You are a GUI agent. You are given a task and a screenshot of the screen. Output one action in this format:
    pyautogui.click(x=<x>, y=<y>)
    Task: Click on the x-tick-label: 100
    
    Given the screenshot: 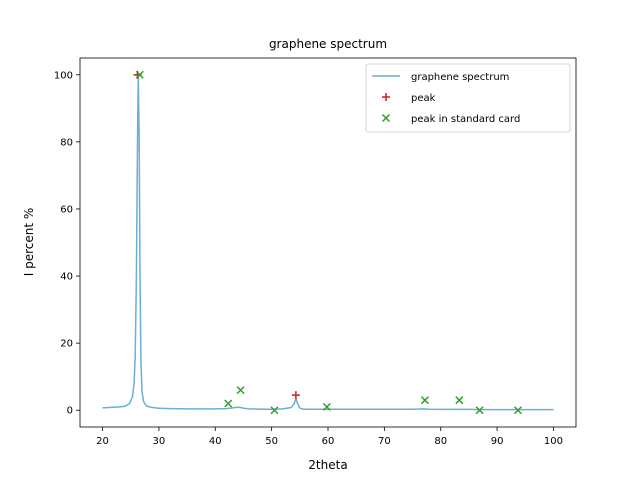 What is the action you would take?
    pyautogui.click(x=553, y=441)
    